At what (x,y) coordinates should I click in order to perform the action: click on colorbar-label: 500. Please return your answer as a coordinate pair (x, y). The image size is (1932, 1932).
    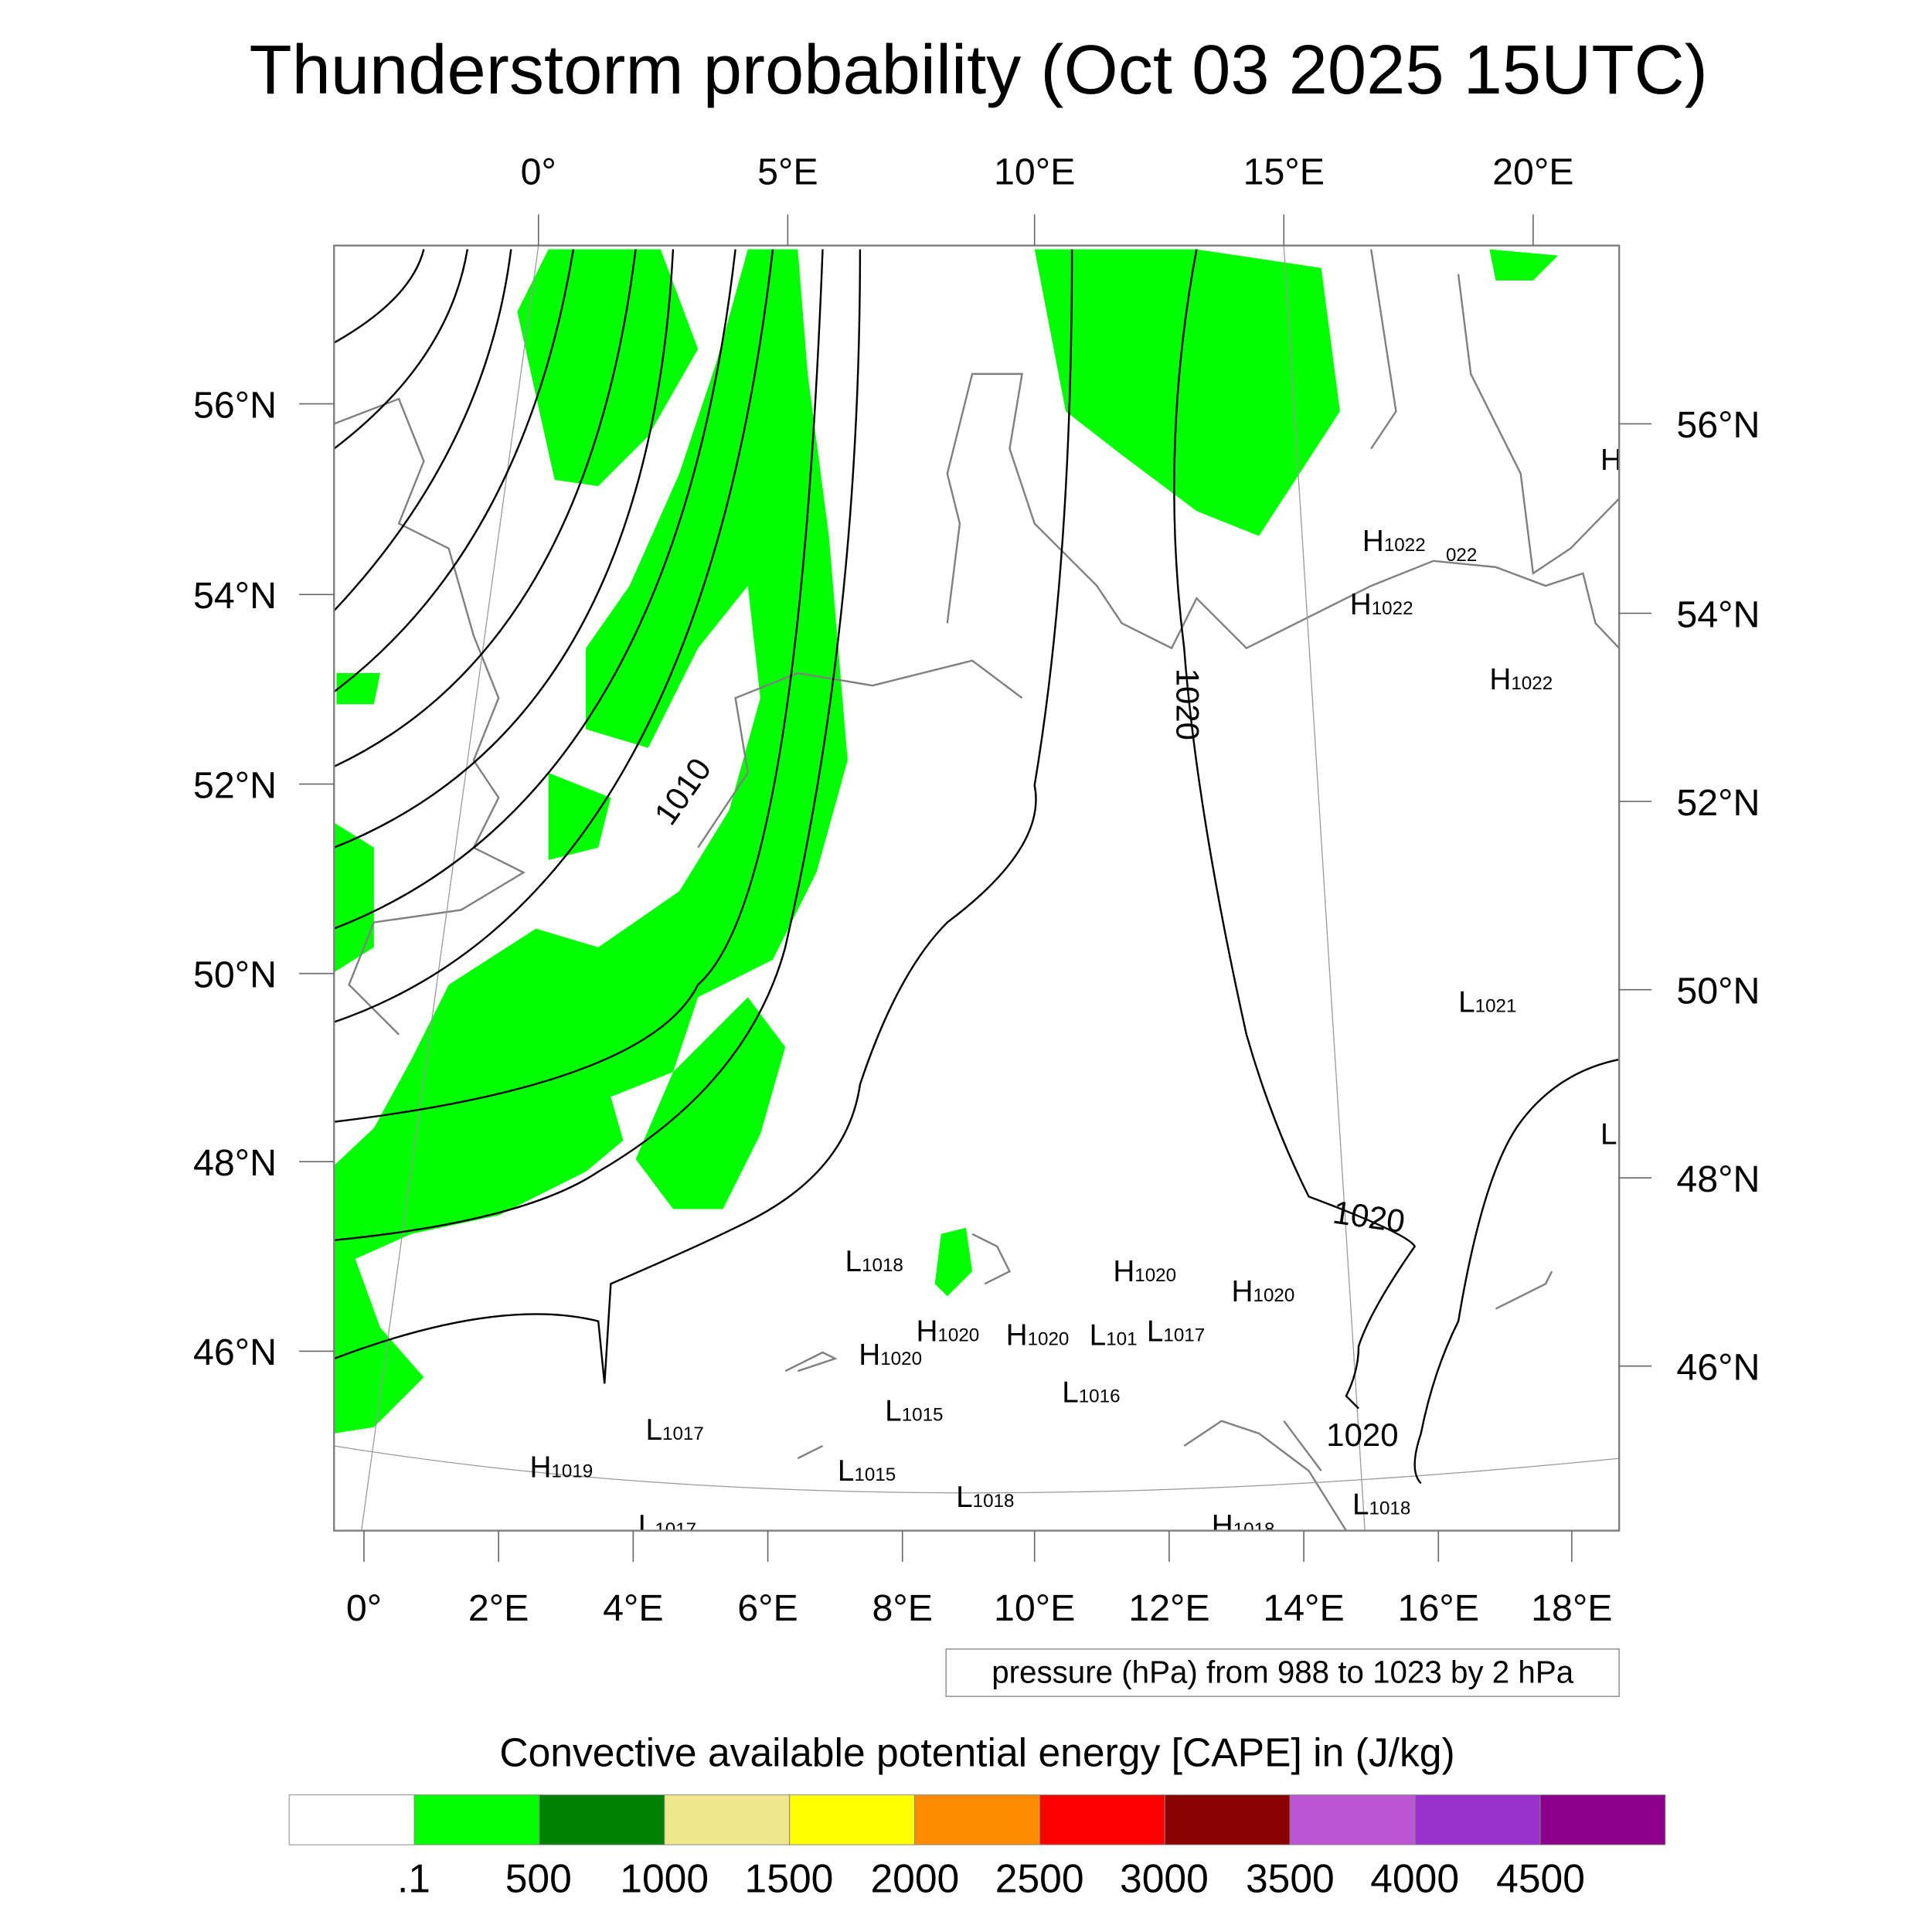
    Looking at the image, I should click on (539, 1878).